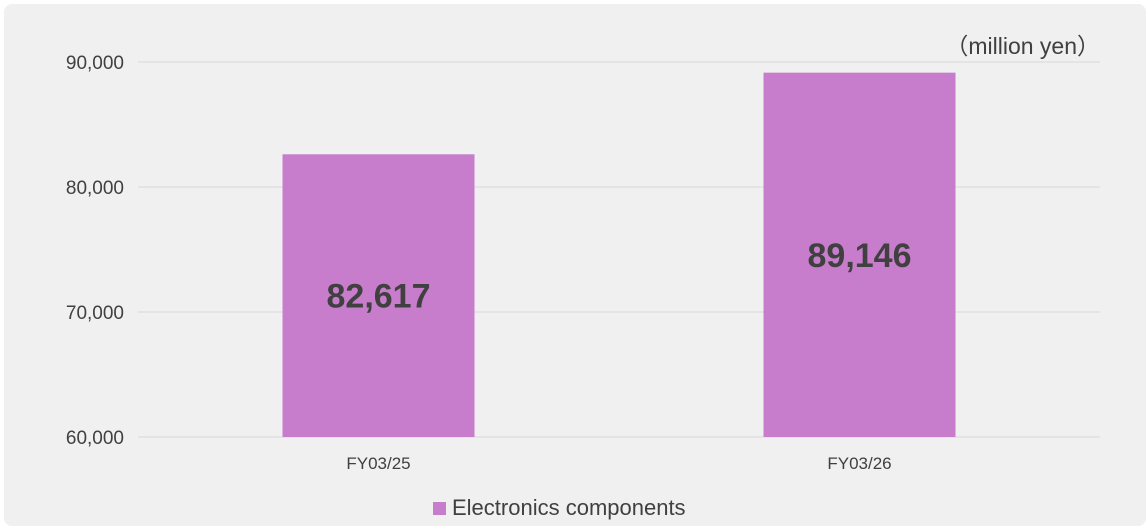  What do you see at coordinates (859, 463) in the screenshot?
I see `x-tick-label: FY03/26` at bounding box center [859, 463].